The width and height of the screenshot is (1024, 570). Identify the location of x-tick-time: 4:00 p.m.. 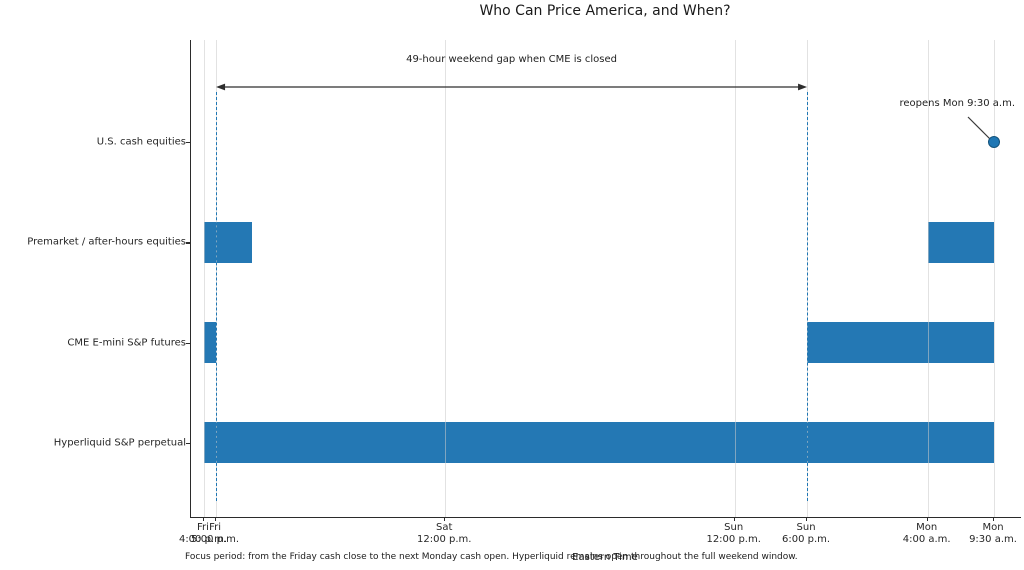
(203, 539).